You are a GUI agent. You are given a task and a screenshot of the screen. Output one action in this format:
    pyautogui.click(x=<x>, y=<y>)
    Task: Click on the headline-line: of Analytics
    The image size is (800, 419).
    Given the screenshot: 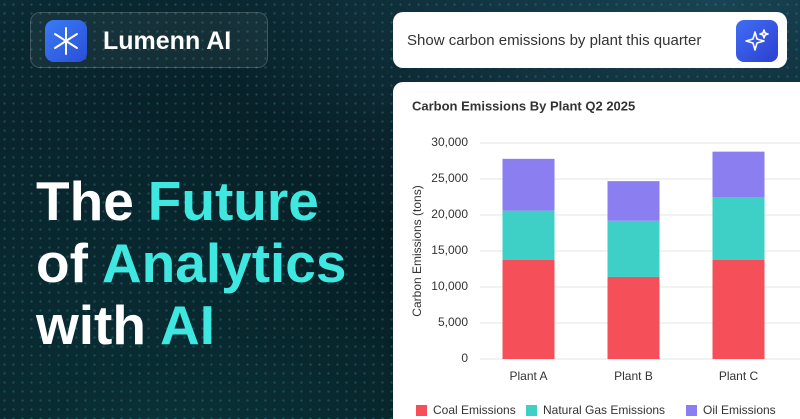 What is the action you would take?
    pyautogui.click(x=198, y=263)
    